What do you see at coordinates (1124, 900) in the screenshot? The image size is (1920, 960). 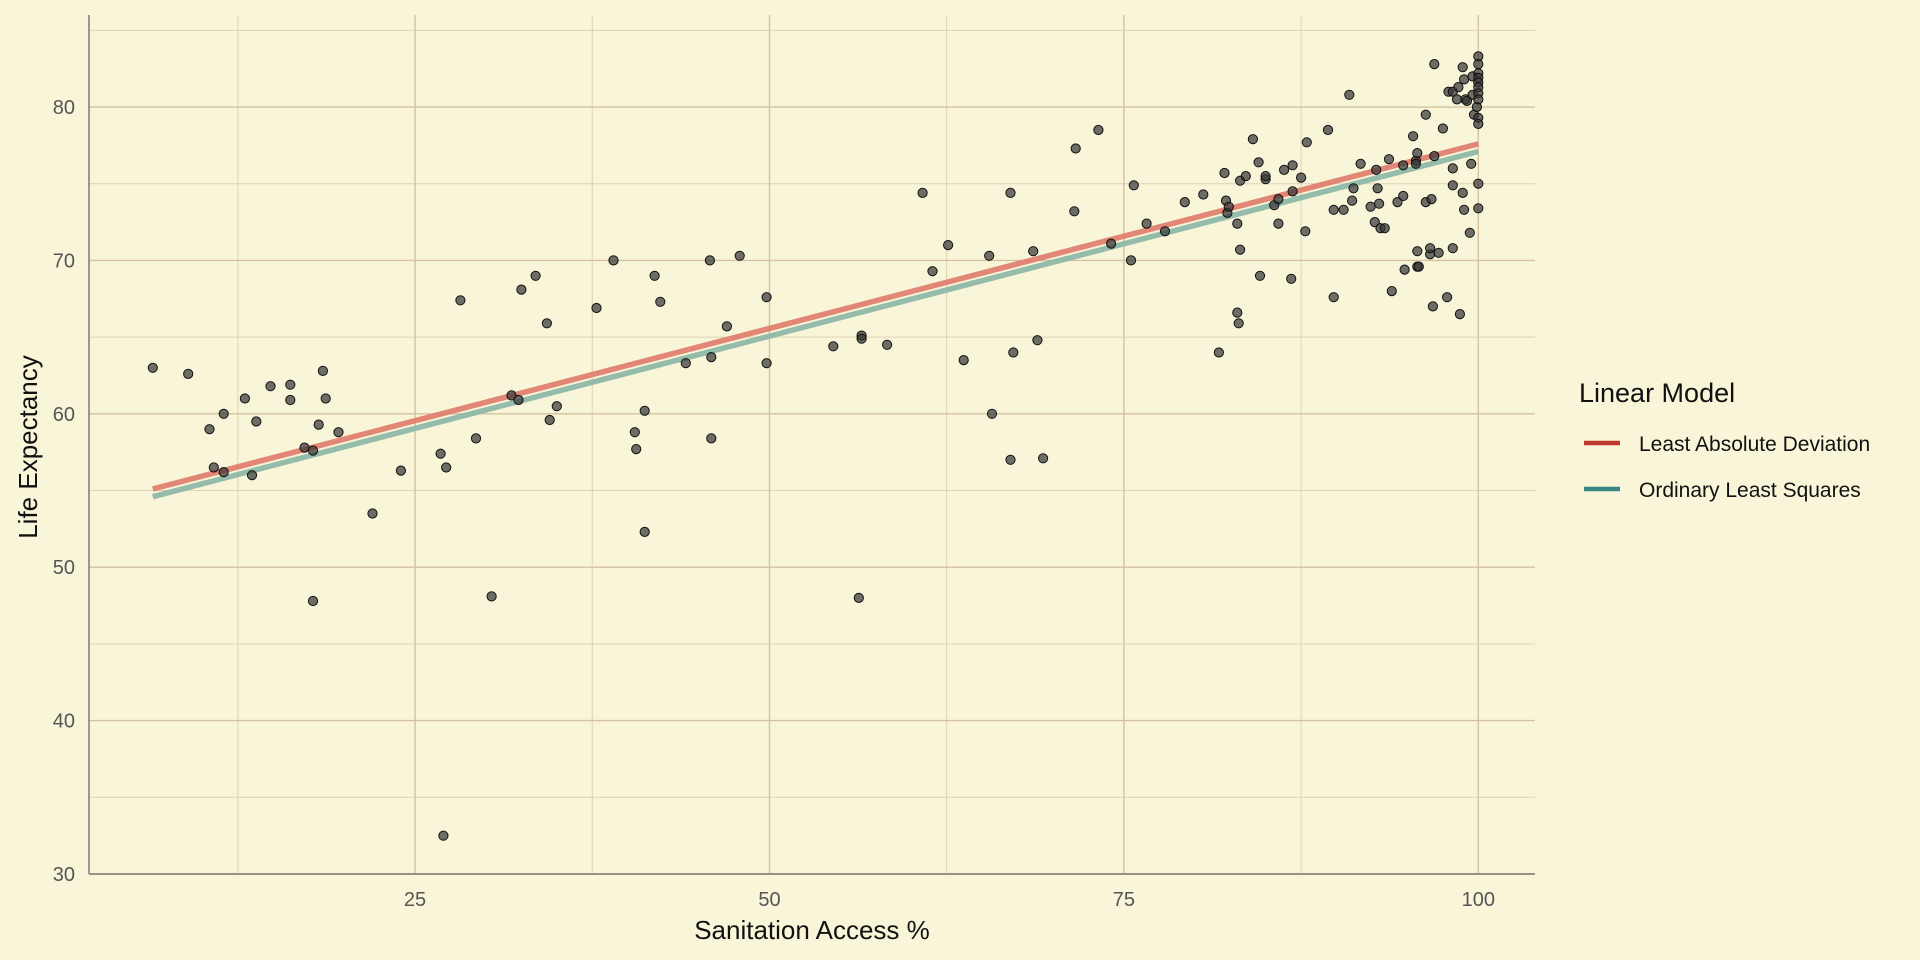 I see `x-tick-label: 75` at bounding box center [1124, 900].